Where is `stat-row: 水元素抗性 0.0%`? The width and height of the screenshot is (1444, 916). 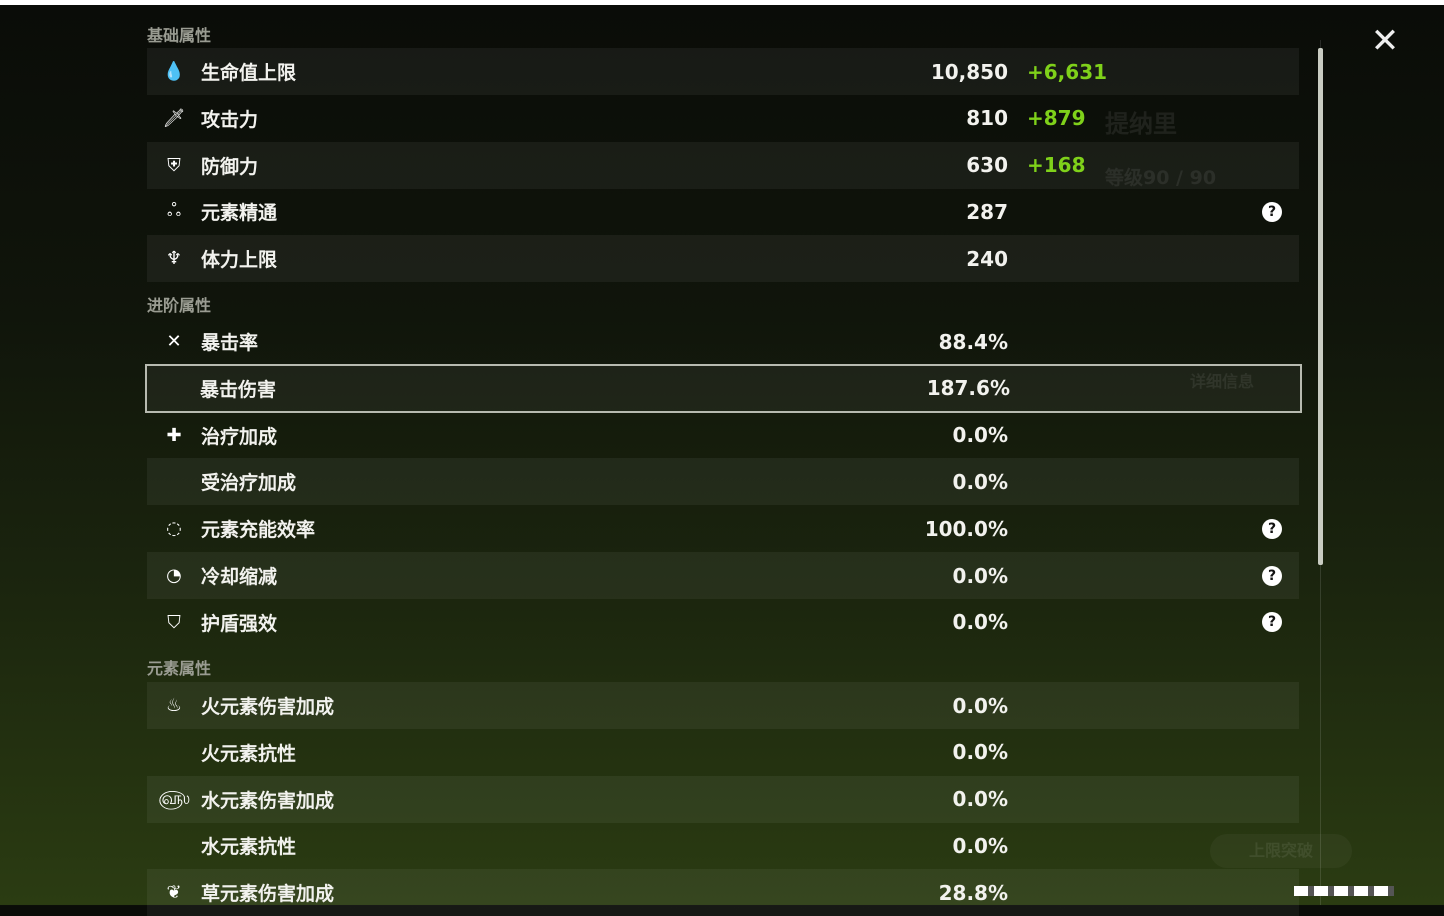 stat-row: 水元素抗性 0.0% is located at coordinates (723, 845).